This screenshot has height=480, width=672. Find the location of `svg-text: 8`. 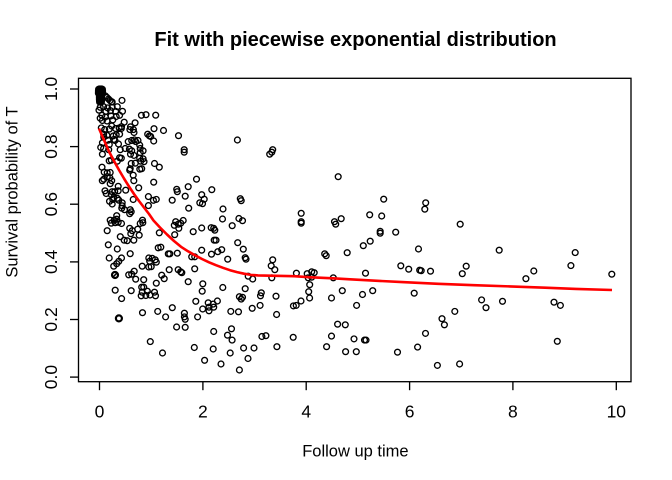

svg-text: 8 is located at coordinates (513, 412).